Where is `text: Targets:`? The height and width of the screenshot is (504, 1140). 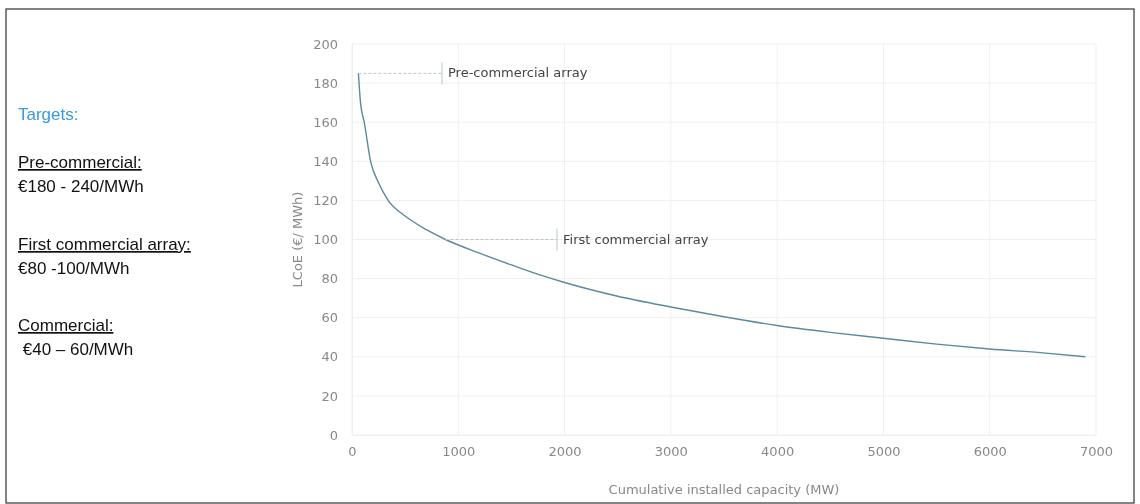
text: Targets: is located at coordinates (48, 114).